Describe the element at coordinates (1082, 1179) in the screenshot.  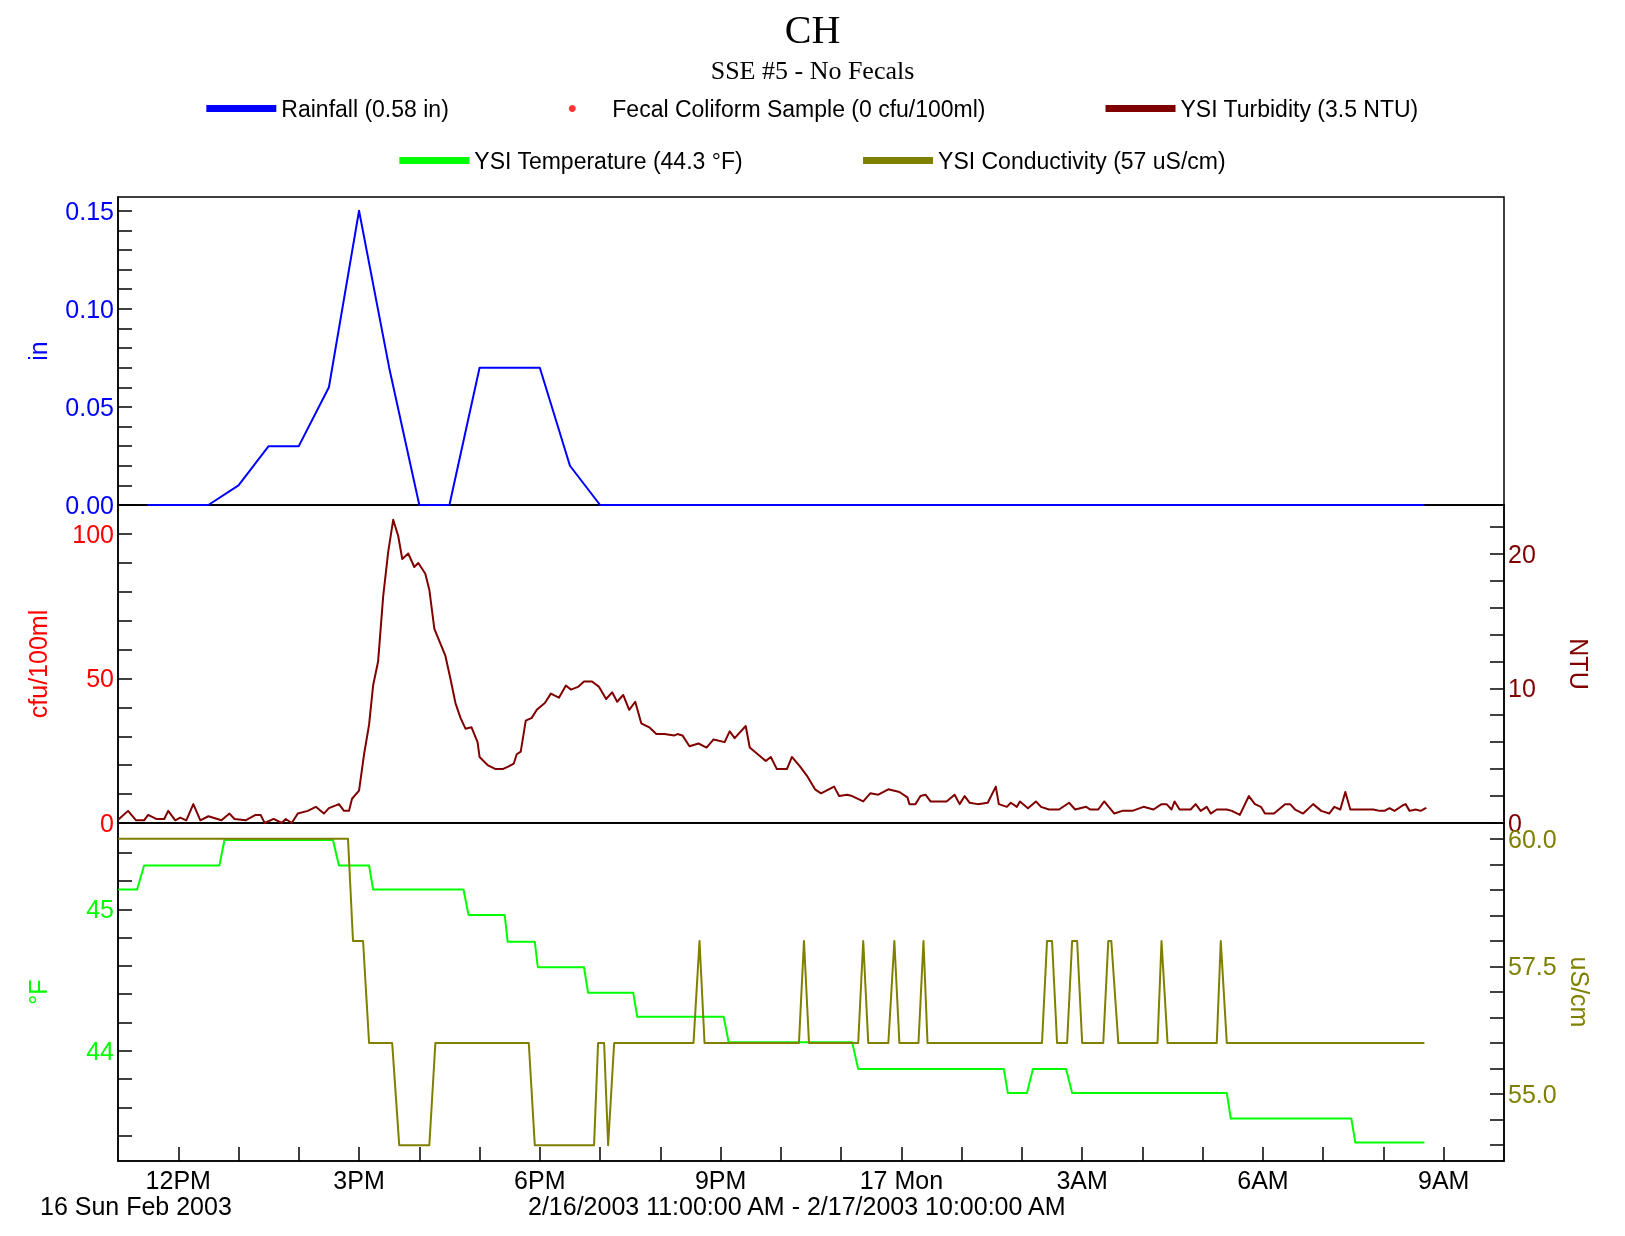
I see `x-tick-label: 3AM` at that location.